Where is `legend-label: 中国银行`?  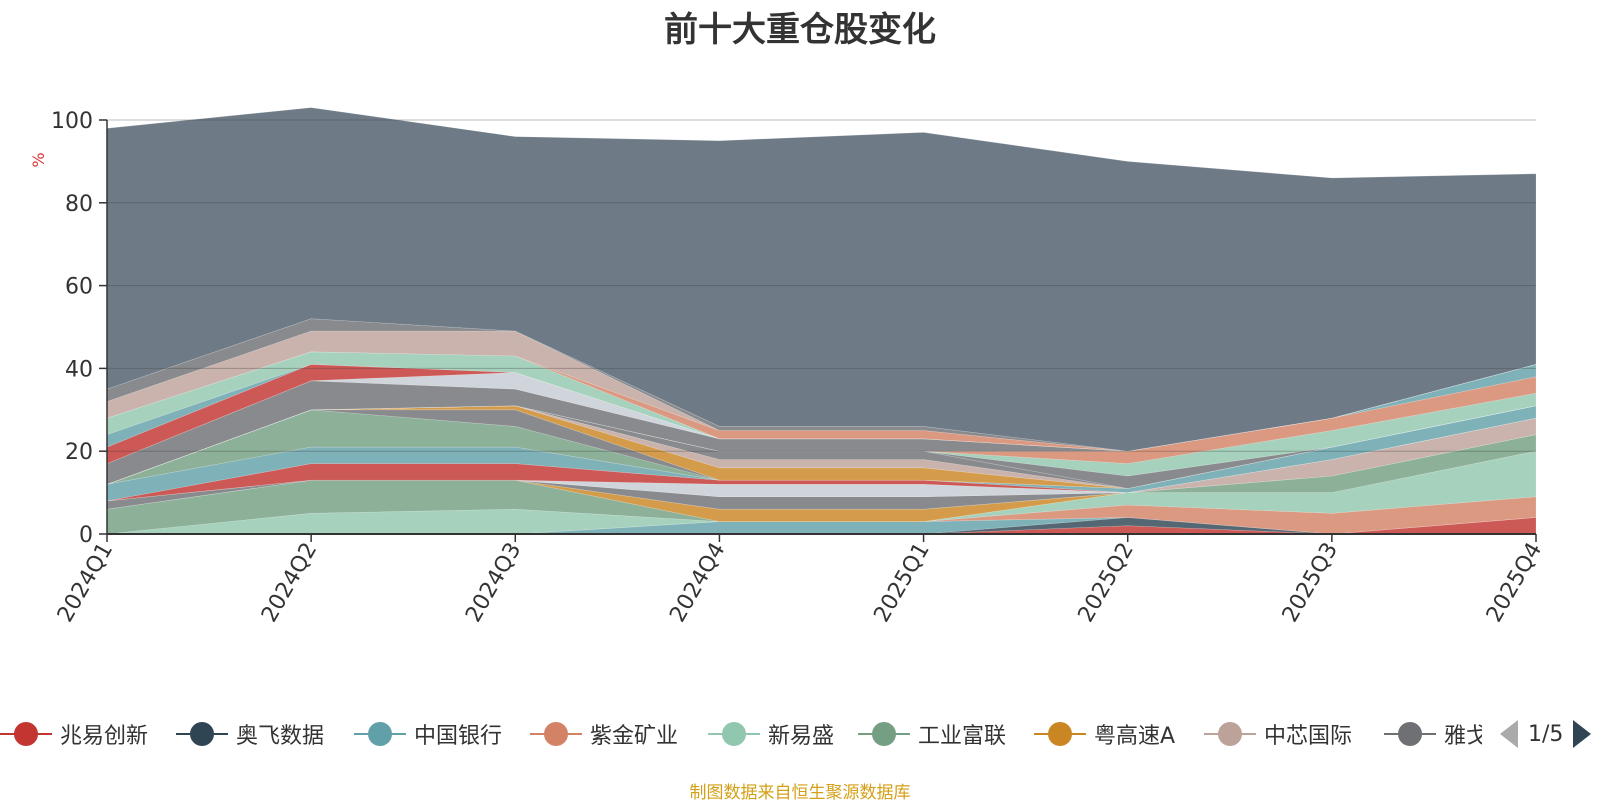 legend-label: 中国银行 is located at coordinates (458, 736).